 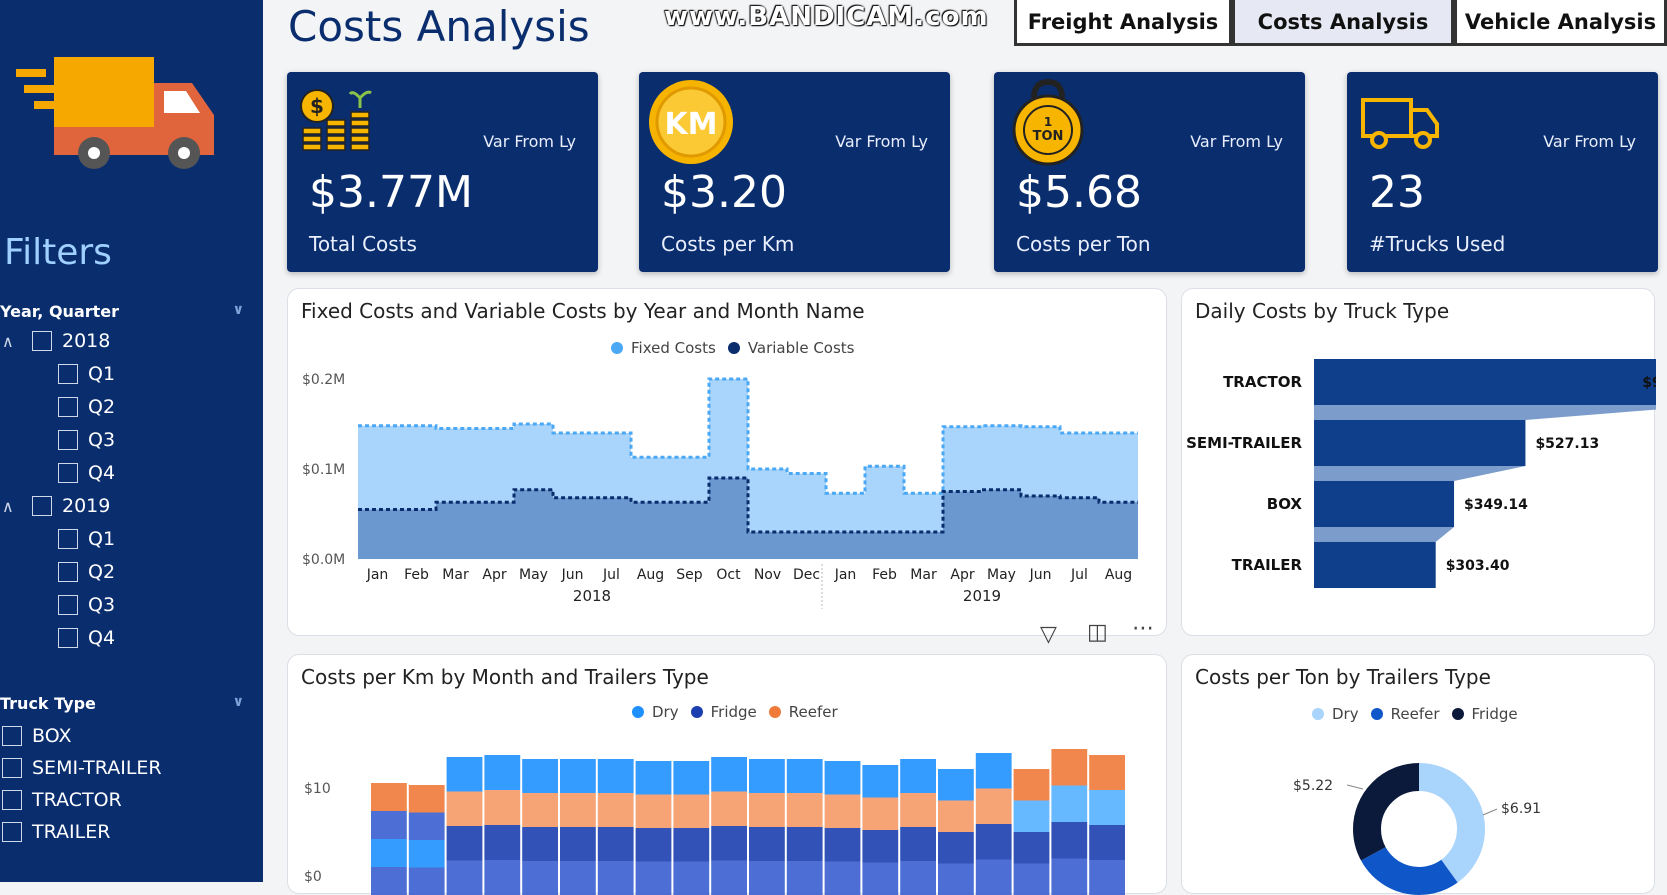 What do you see at coordinates (8, 341) in the screenshot?
I see `collapse-caret-icon: ∧` at bounding box center [8, 341].